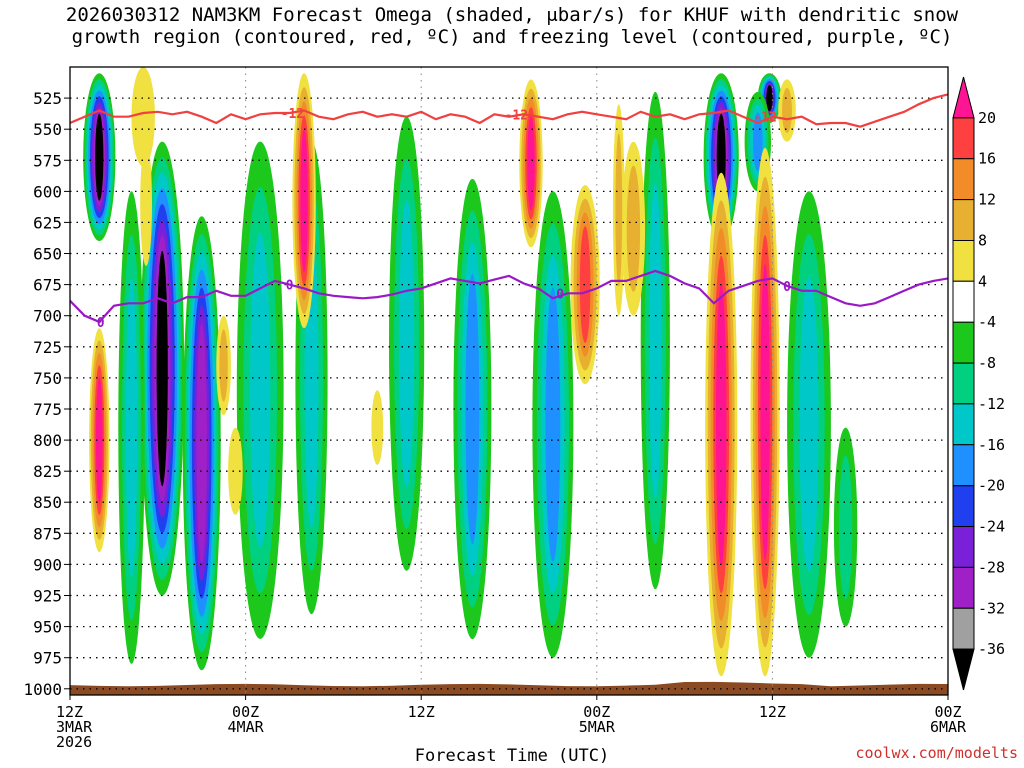 The width and height of the screenshot is (1024, 768). Describe the element at coordinates (987, 363) in the screenshot. I see `colorbar-label-6: -8` at that location.